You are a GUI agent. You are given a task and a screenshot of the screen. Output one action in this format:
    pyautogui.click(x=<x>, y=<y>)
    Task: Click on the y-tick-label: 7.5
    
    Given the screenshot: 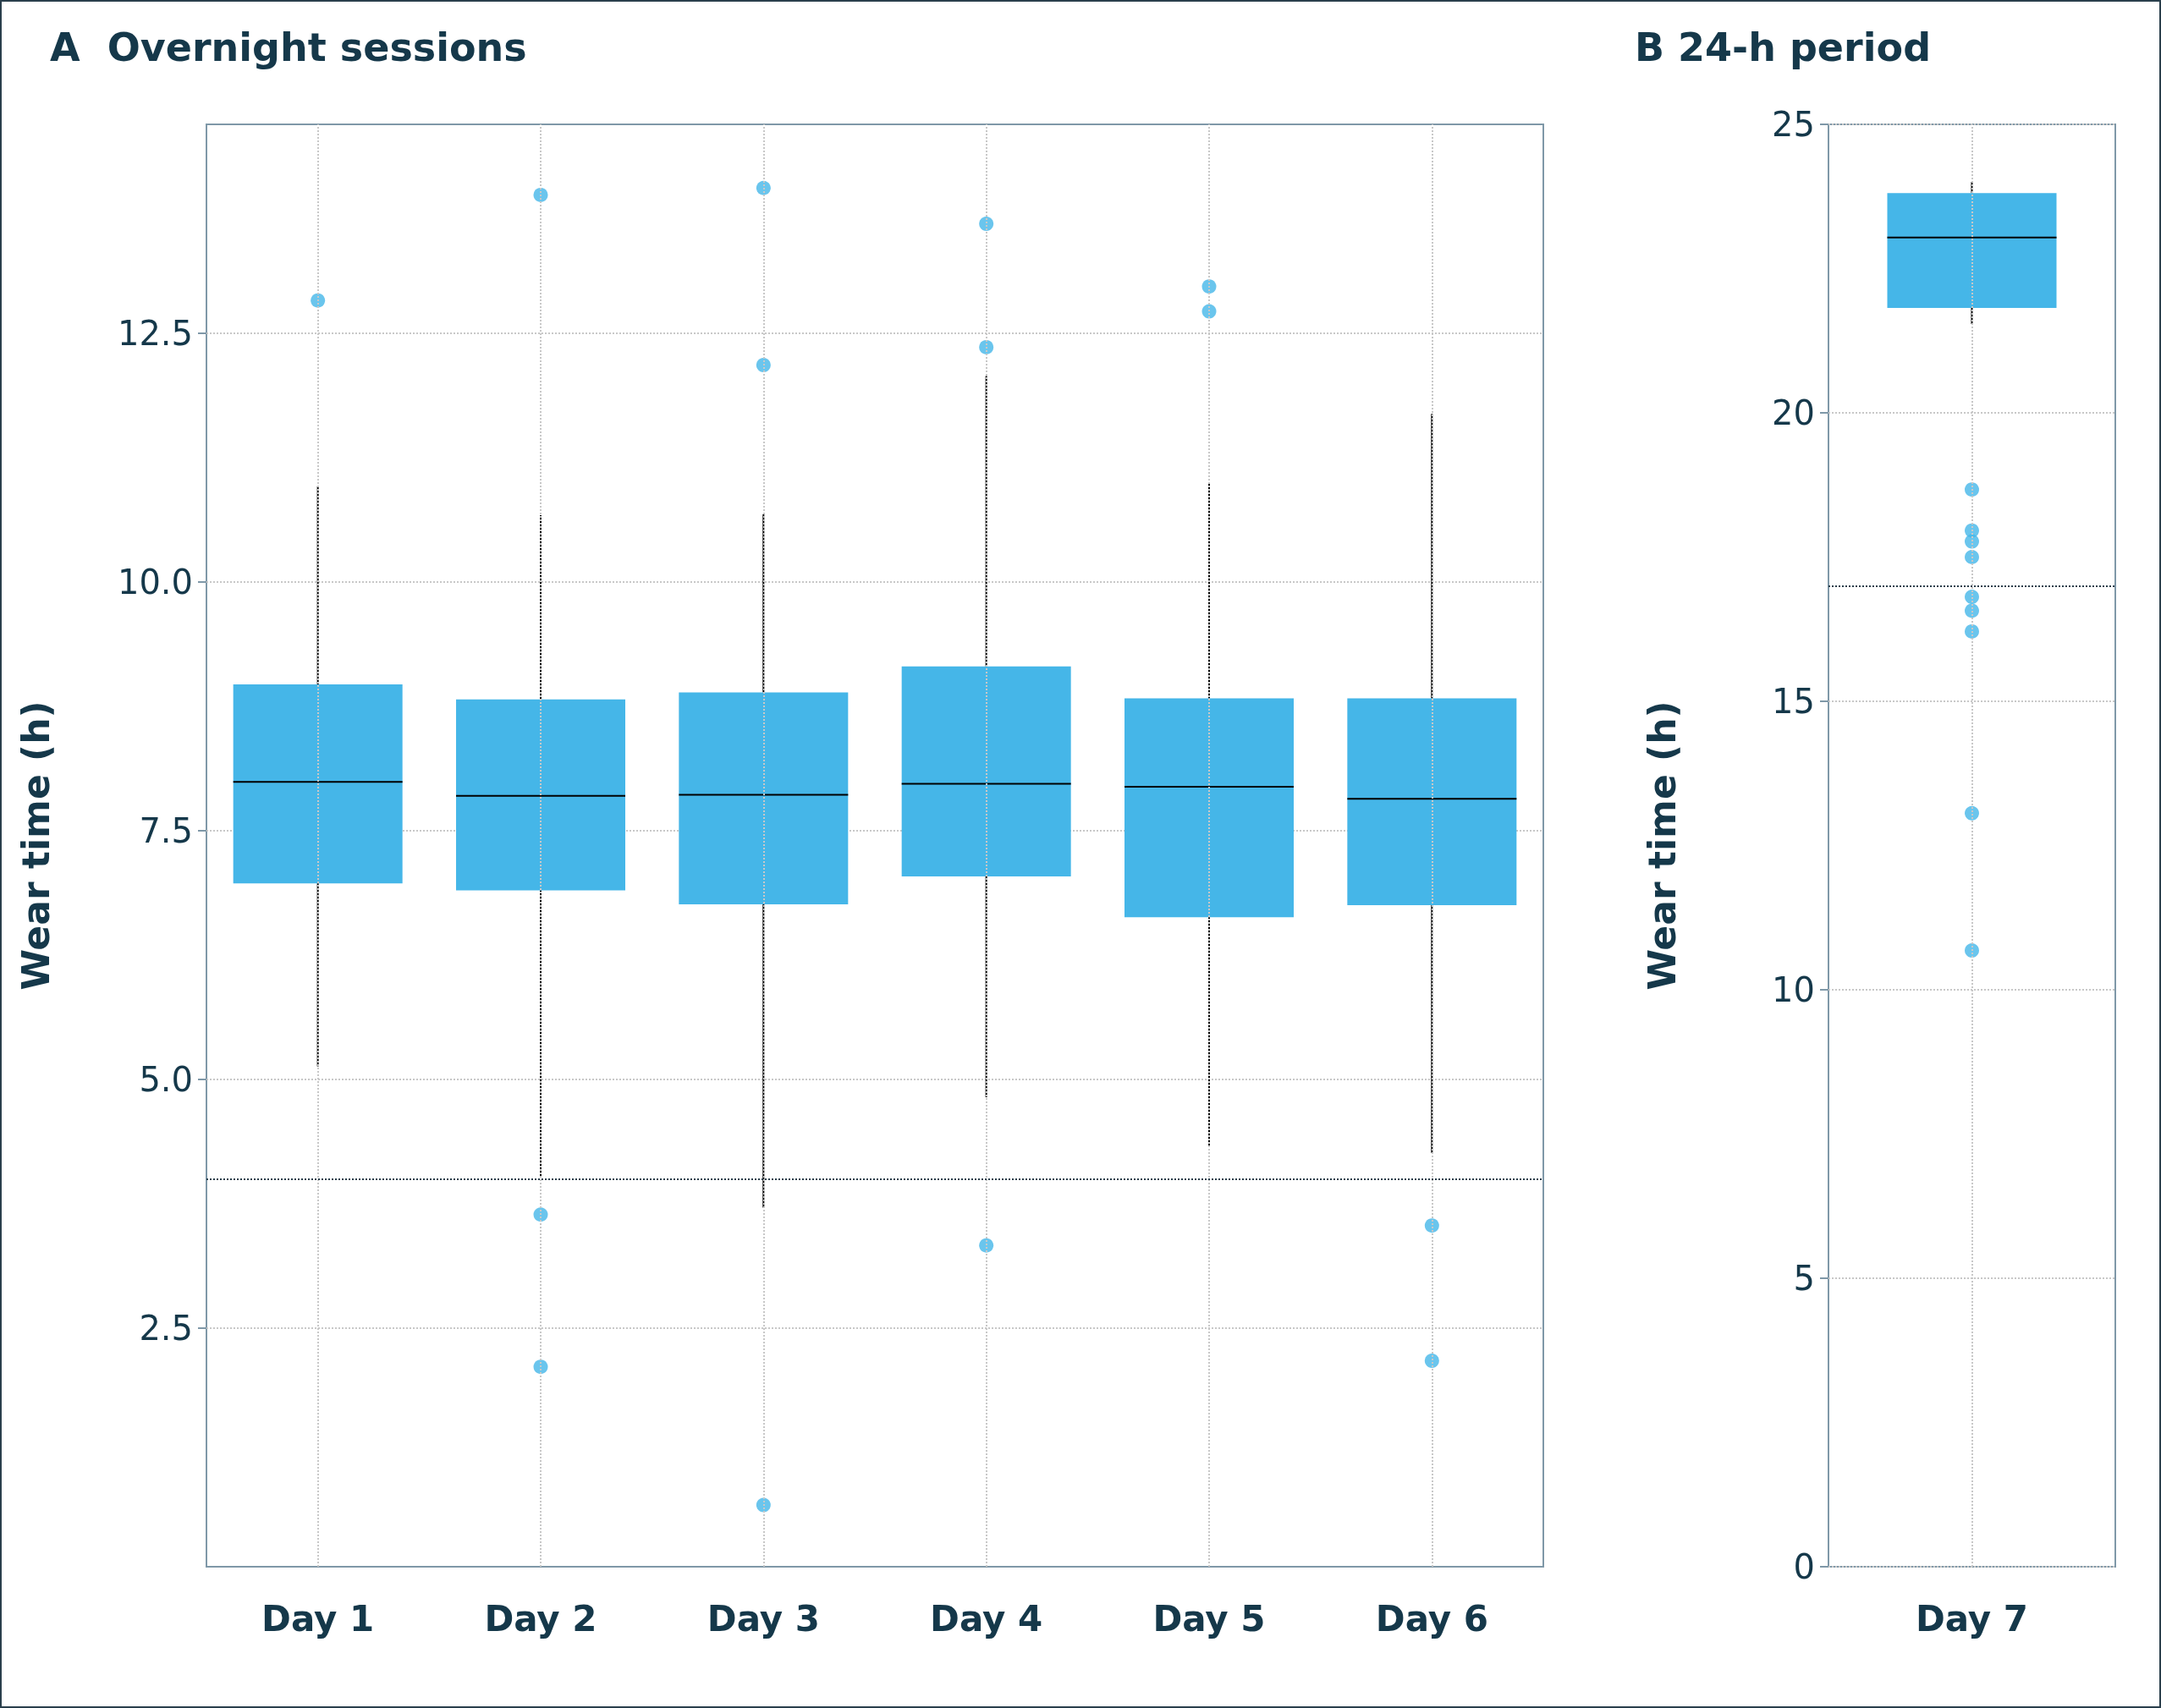 What is the action you would take?
    pyautogui.click(x=166, y=830)
    